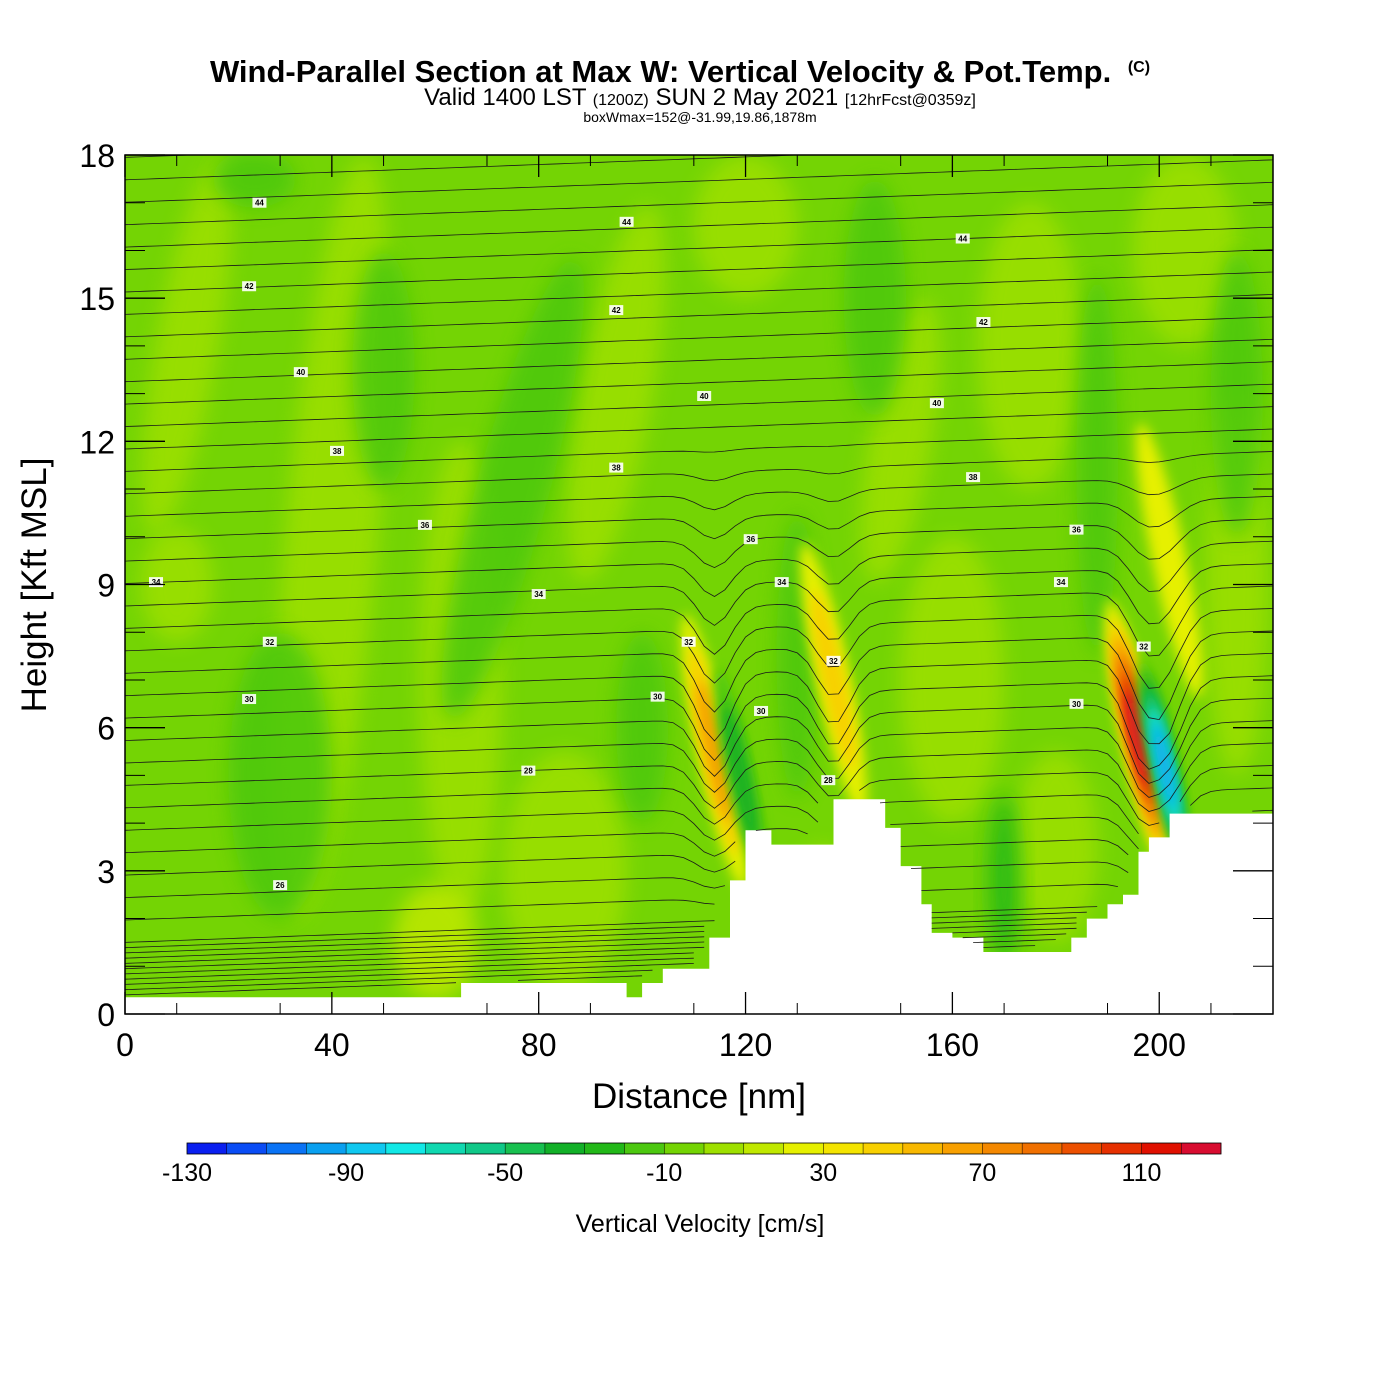  Describe the element at coordinates (125, 1045) in the screenshot. I see `x-tick-label: 0` at that location.